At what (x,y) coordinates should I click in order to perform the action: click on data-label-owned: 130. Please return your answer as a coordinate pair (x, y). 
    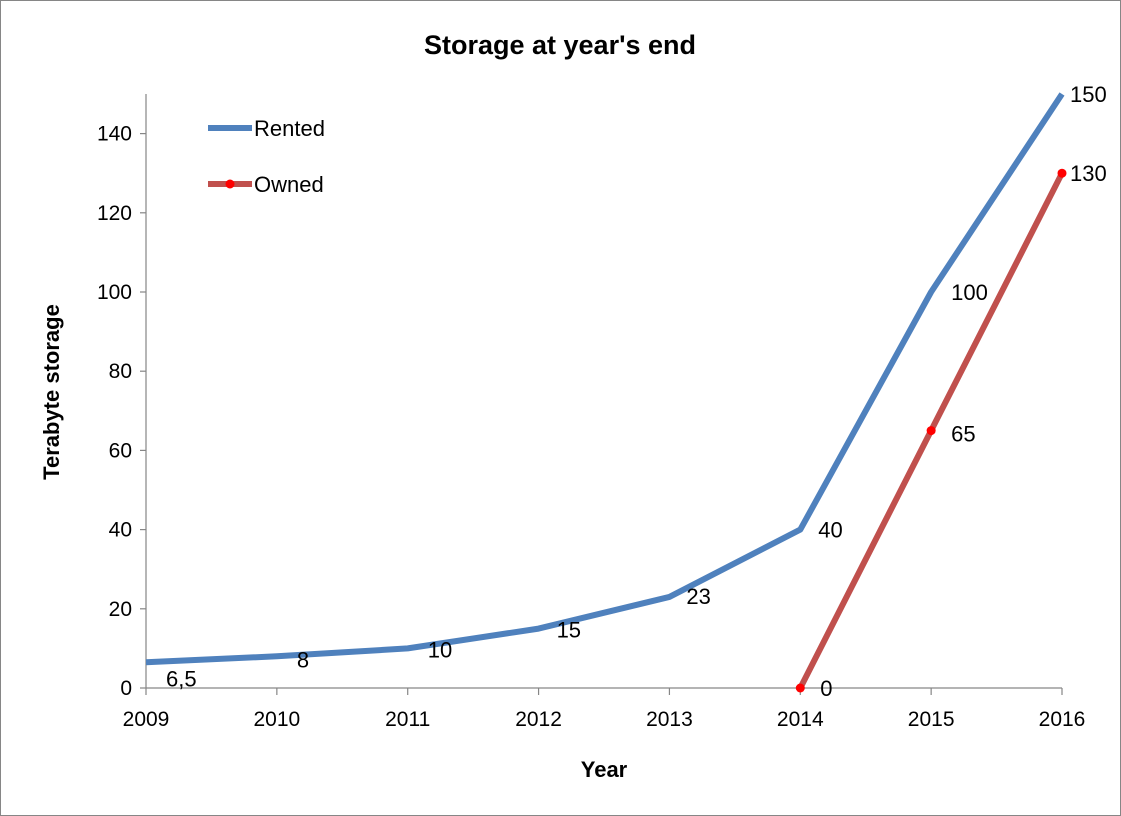
    Looking at the image, I should click on (1088, 173).